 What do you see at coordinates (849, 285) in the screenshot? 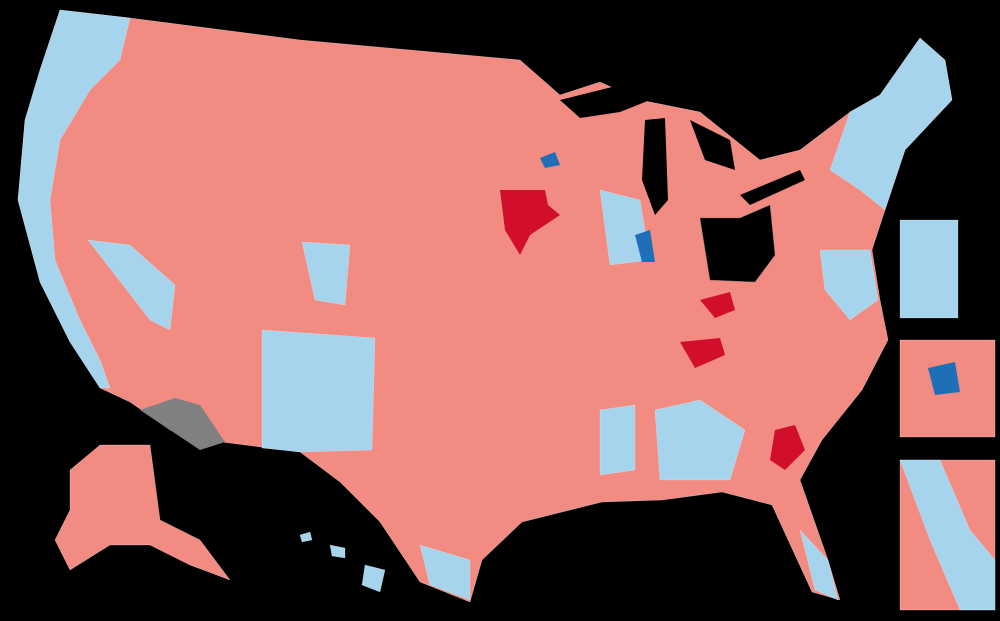
I see `mid-atlantic` at bounding box center [849, 285].